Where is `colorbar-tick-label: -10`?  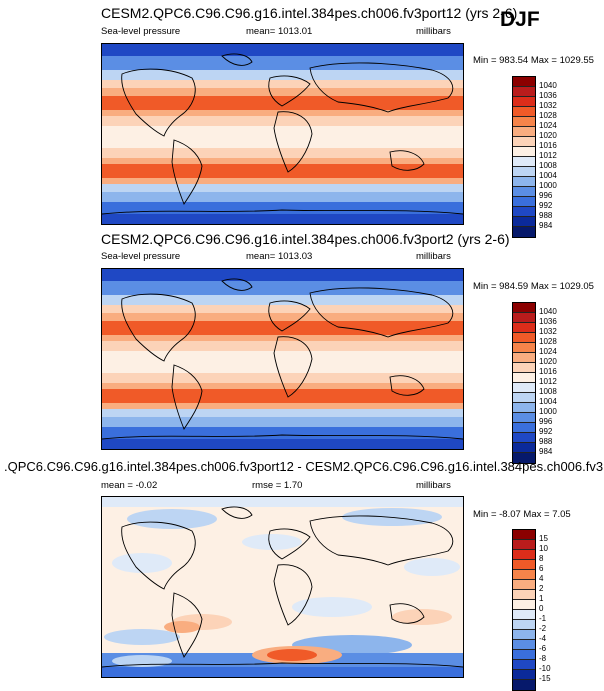 colorbar-tick-label: -10 is located at coordinates (545, 668).